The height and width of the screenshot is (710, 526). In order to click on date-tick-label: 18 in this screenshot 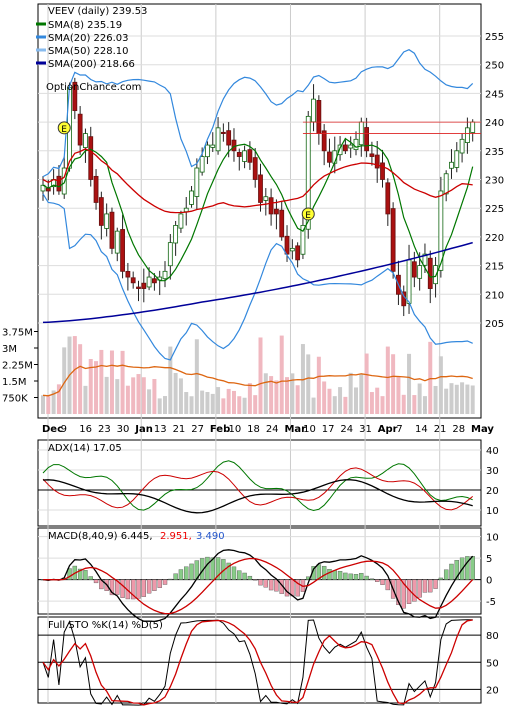, I will do `click(253, 429)`.